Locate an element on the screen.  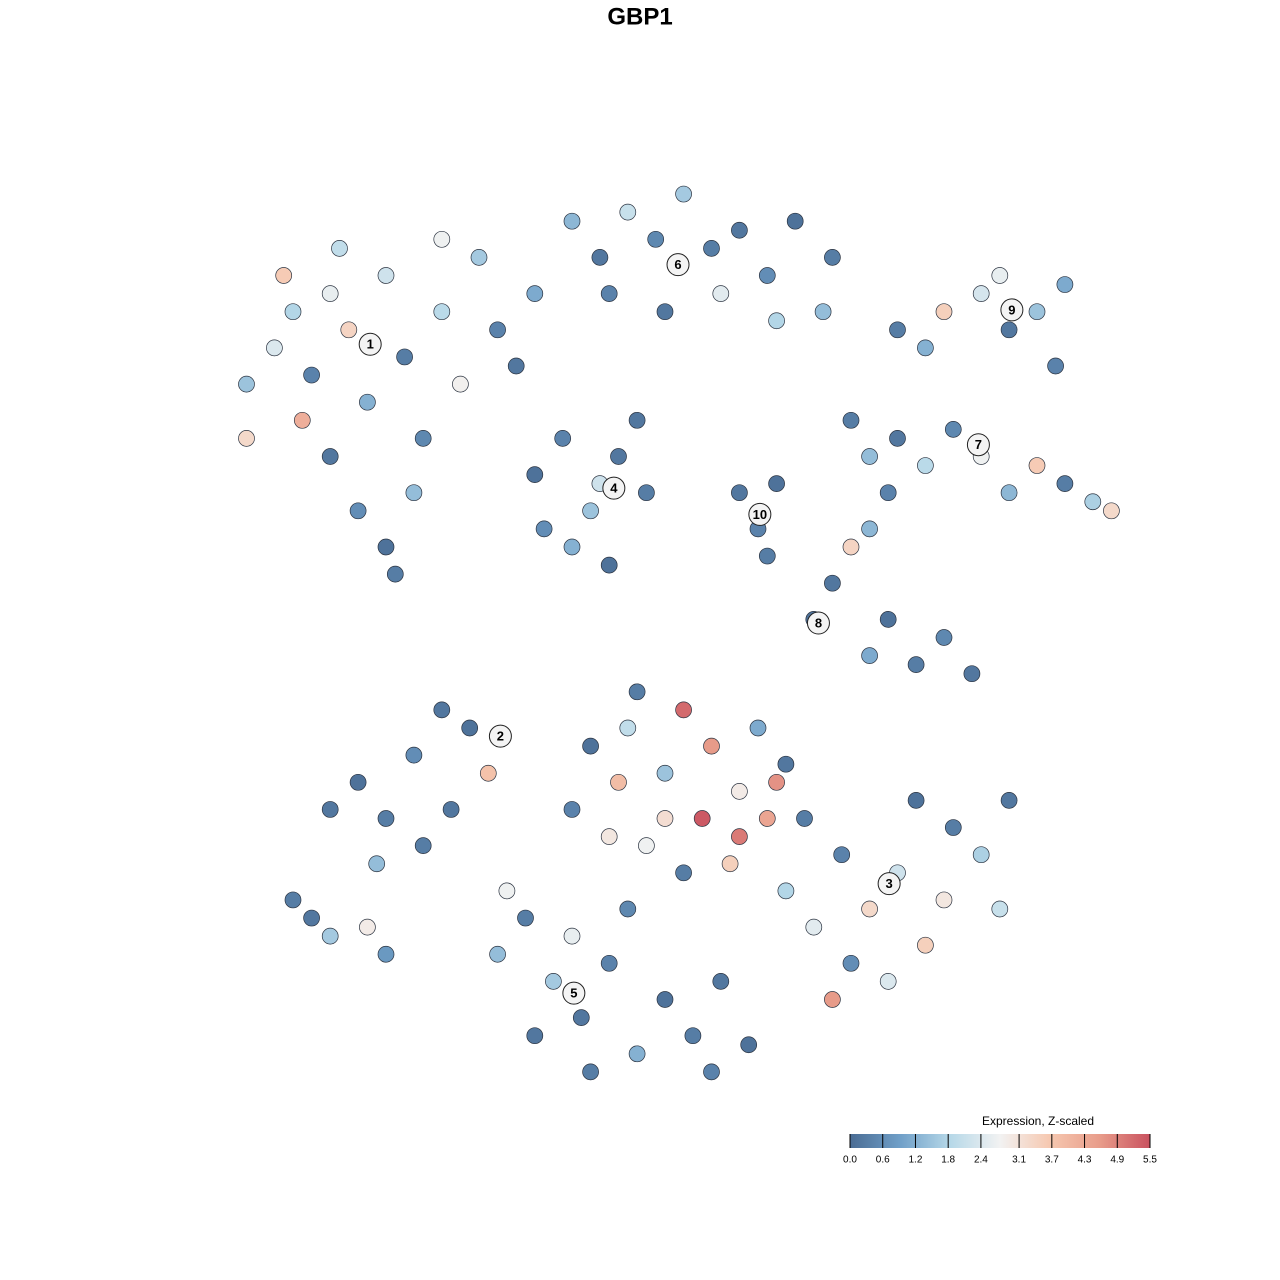
cluster-label: 10 is located at coordinates (760, 514).